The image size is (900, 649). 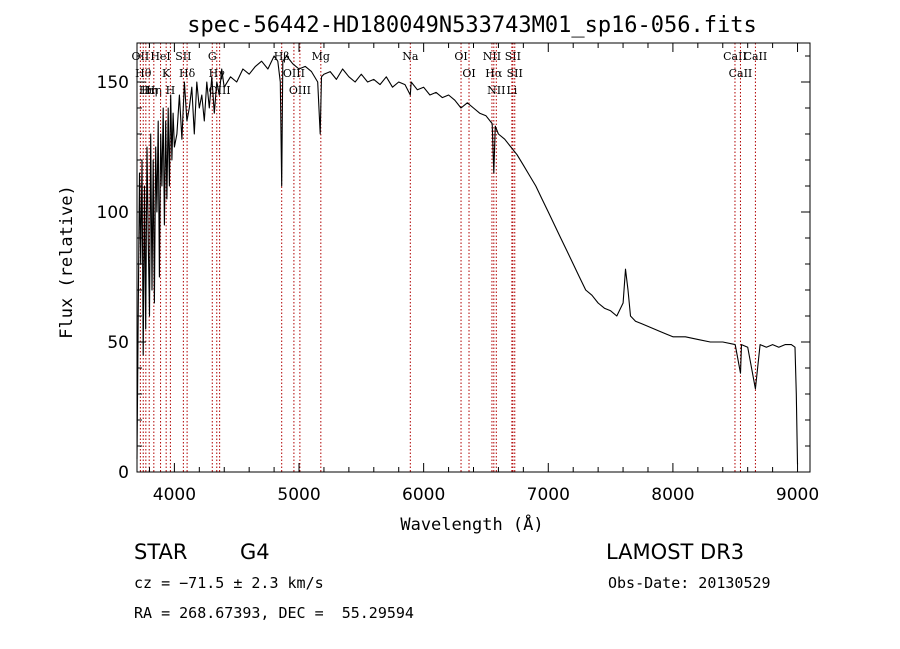 What do you see at coordinates (229, 583) in the screenshot?
I see `redshift-text: cz = −71.5 ± 2.3 km/s` at bounding box center [229, 583].